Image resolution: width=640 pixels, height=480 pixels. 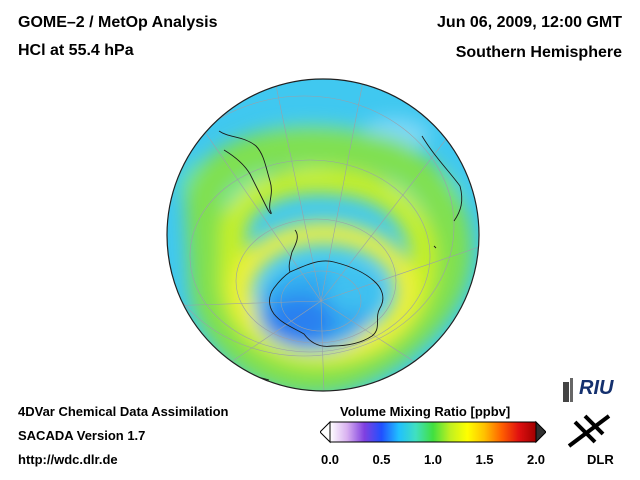 I want to click on colorbar-high-arrow, so click(x=540, y=432).